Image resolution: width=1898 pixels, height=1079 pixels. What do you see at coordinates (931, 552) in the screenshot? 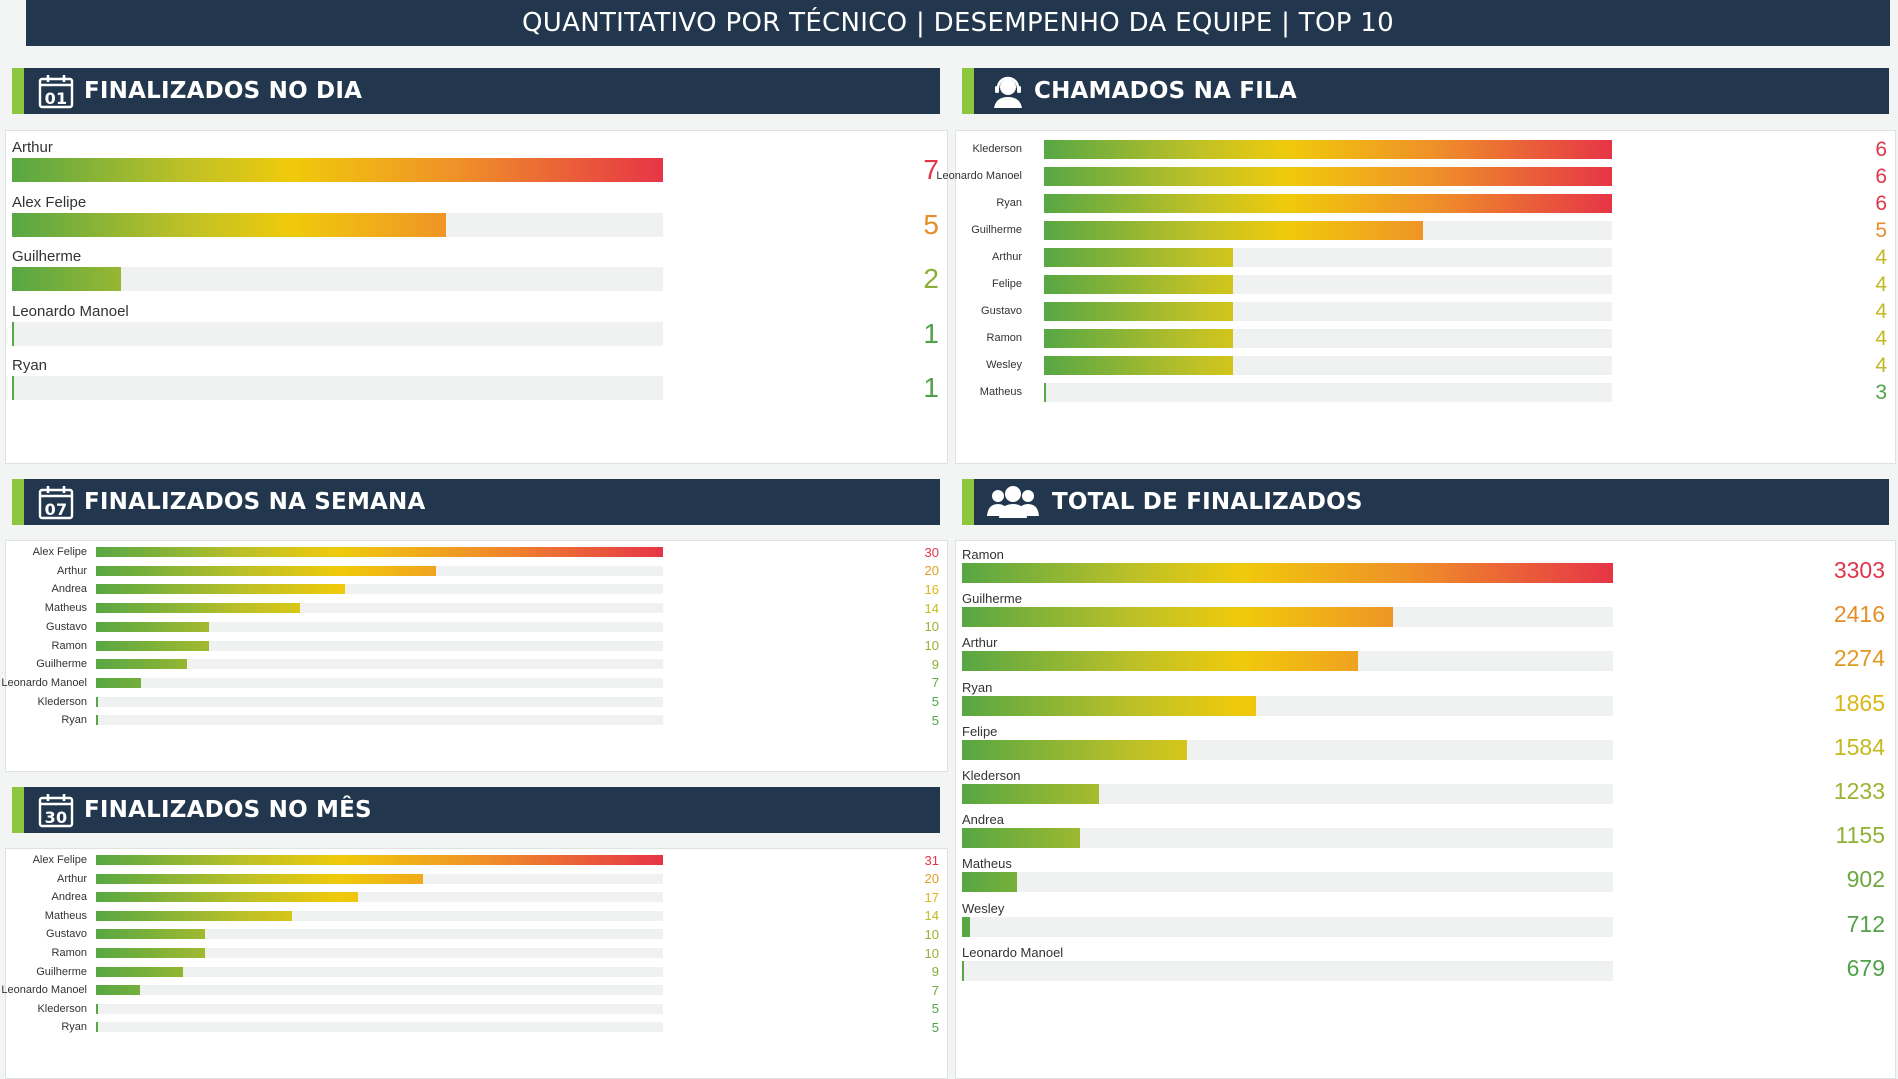
I see `value-label: 30` at bounding box center [931, 552].